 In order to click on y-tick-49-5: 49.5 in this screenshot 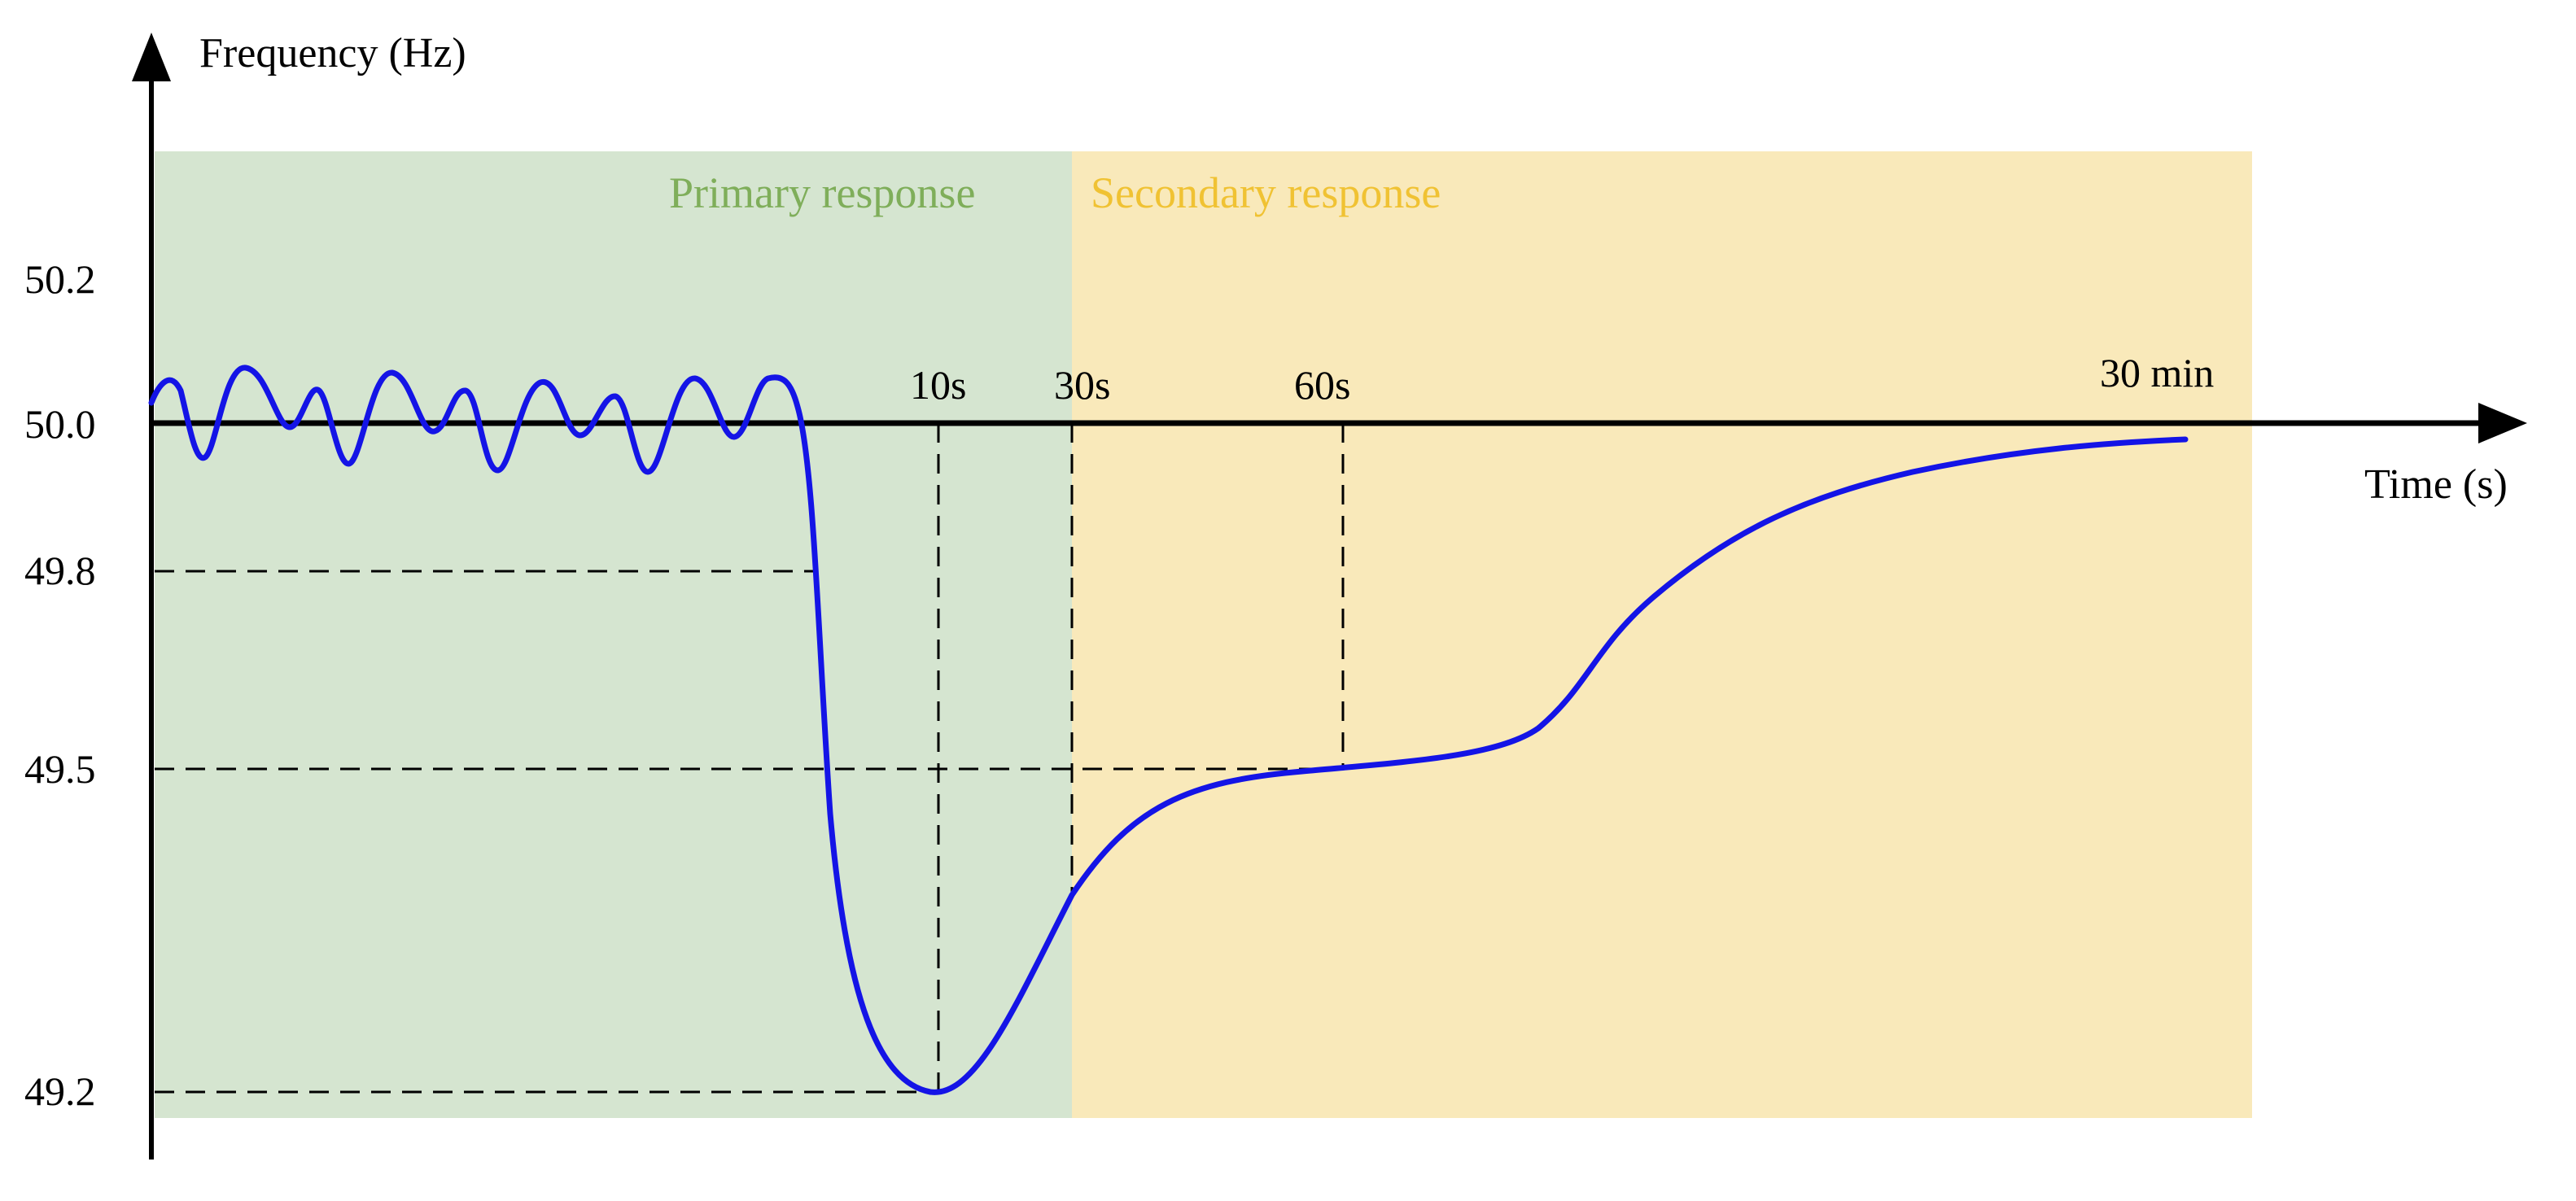, I will do `click(60, 769)`.